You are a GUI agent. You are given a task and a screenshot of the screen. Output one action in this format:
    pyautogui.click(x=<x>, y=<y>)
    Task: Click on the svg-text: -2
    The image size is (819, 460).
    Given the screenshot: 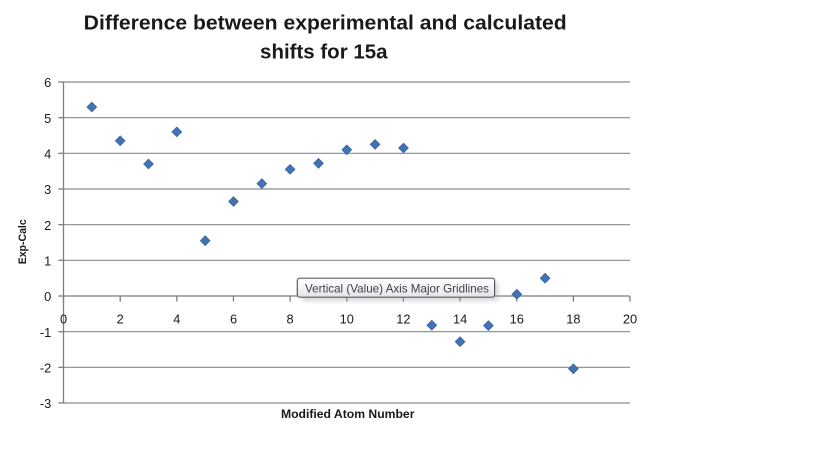 What is the action you would take?
    pyautogui.click(x=45, y=368)
    